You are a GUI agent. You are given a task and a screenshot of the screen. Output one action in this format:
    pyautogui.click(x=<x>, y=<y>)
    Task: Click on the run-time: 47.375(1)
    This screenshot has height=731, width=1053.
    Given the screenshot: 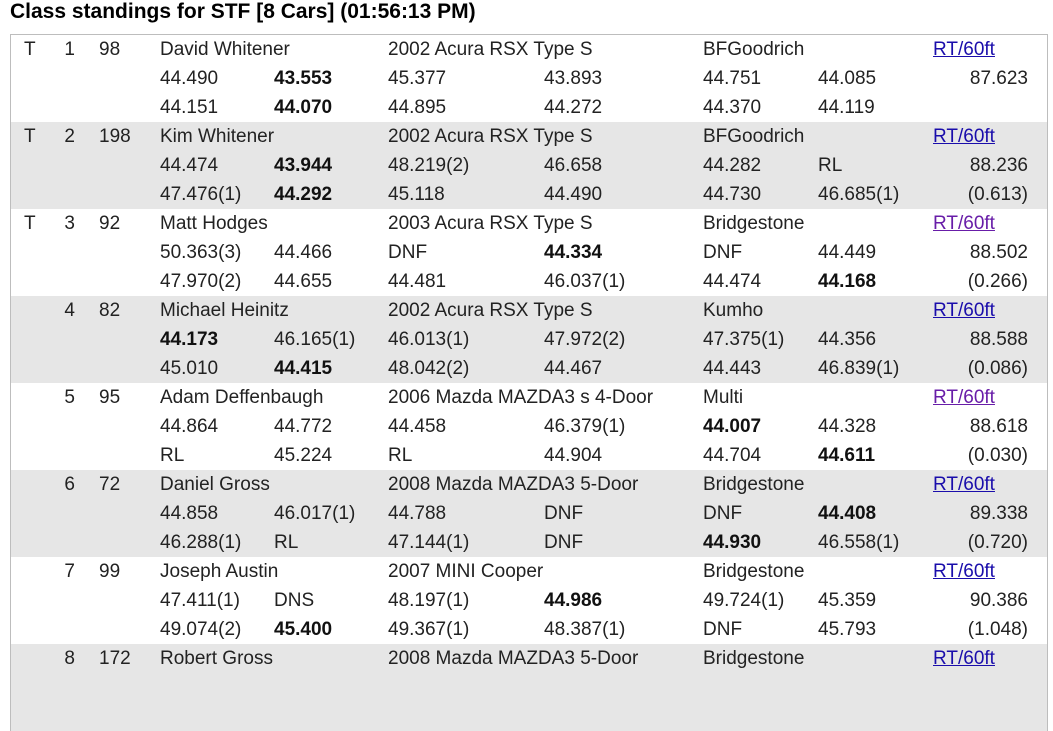 What is the action you would take?
    pyautogui.click(x=744, y=339)
    